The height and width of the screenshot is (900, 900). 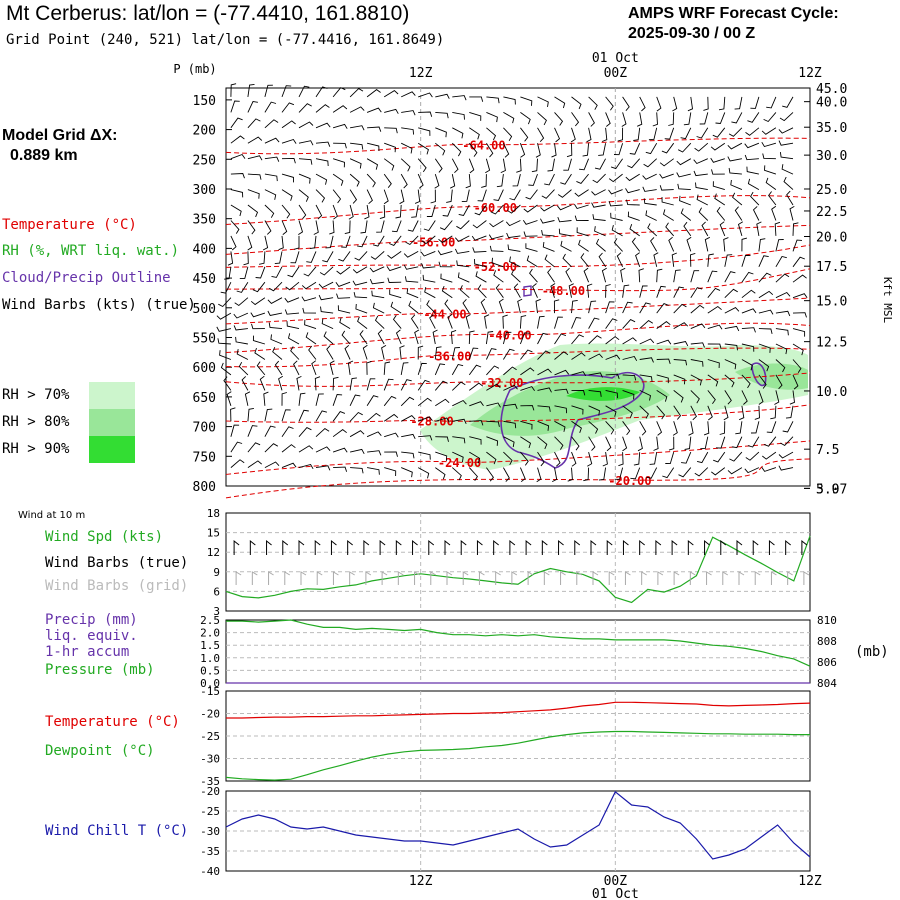 What do you see at coordinates (449, 356) in the screenshot?
I see `temperature-contour-label: -36.00` at bounding box center [449, 356].